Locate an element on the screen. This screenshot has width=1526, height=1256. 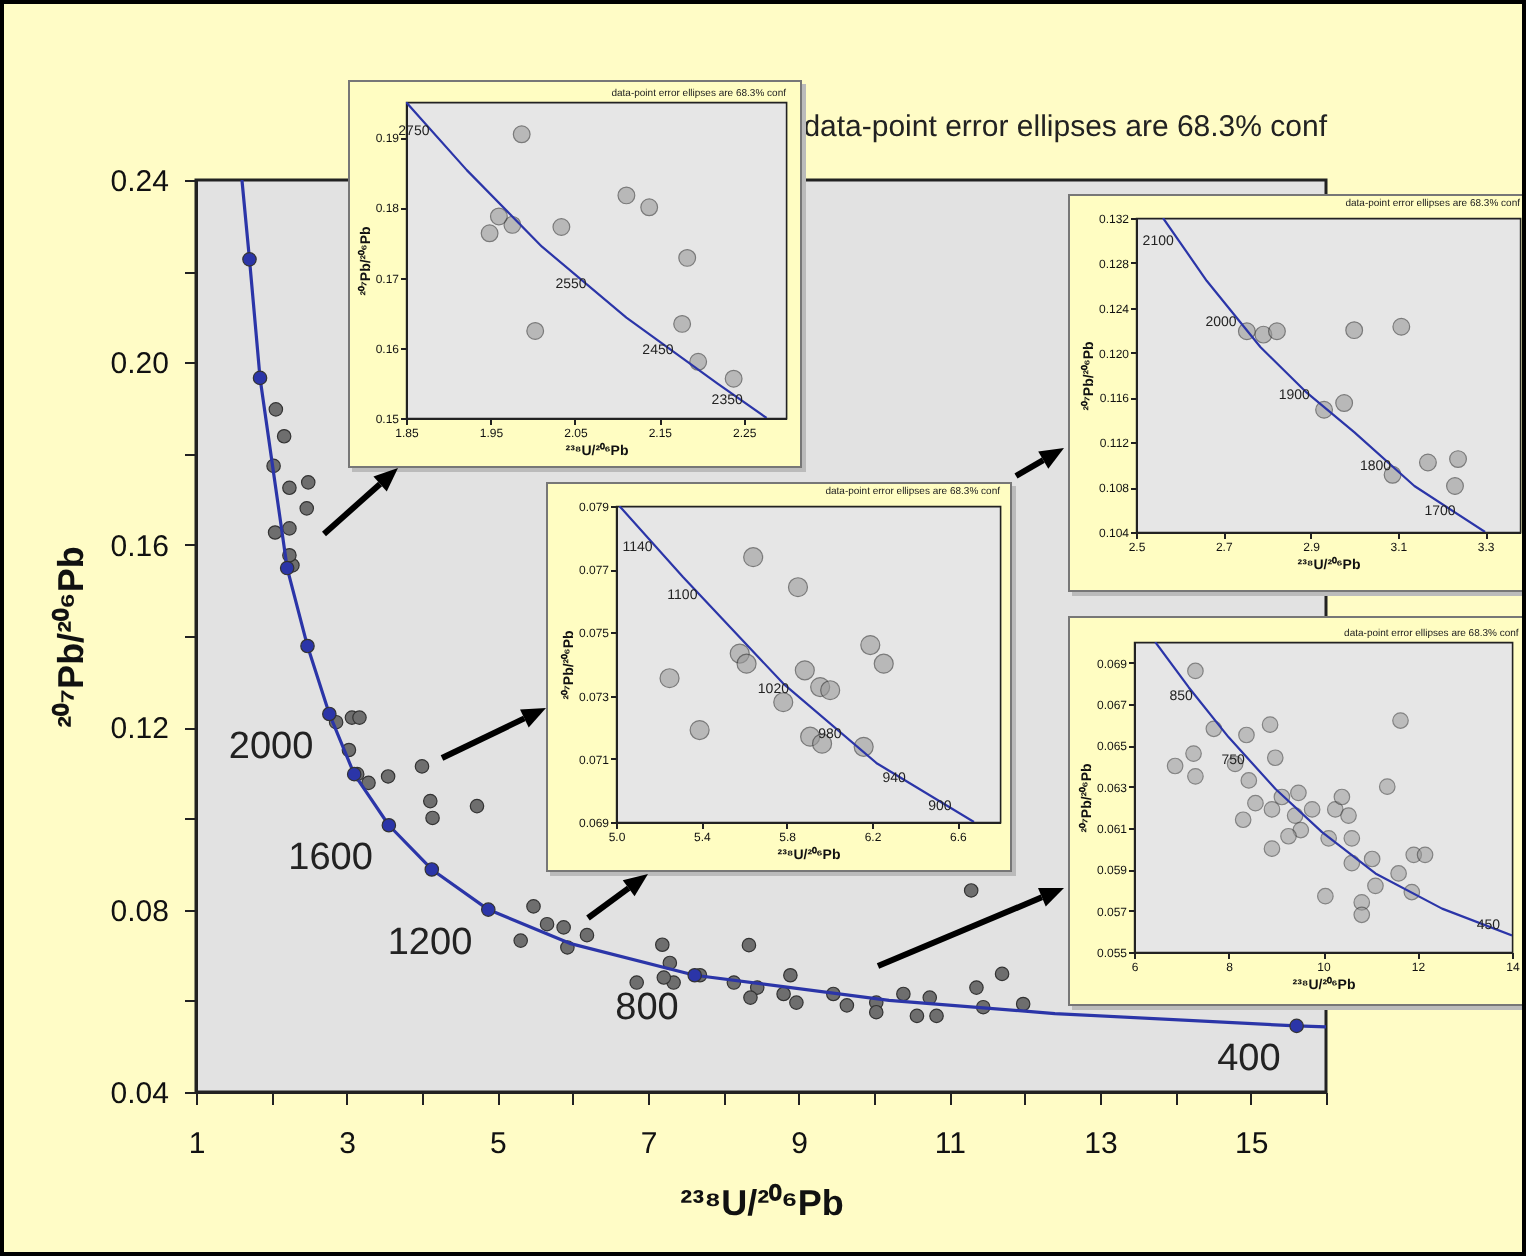
x-tick-label: 3 is located at coordinates (348, 1144).